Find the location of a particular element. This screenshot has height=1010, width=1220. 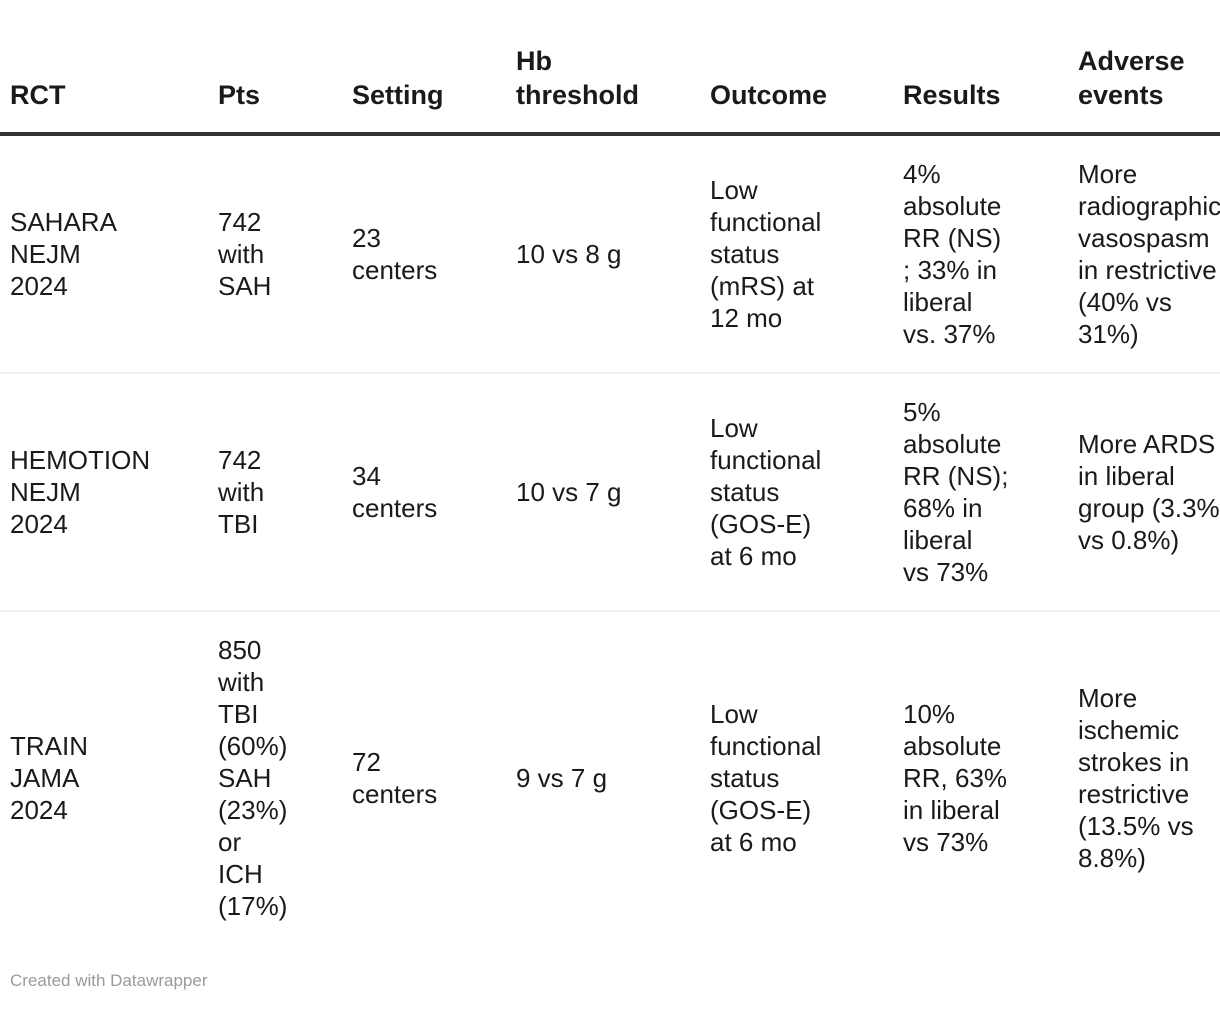

cell-hb-threshold: 9 vs 7 g is located at coordinates (562, 778).